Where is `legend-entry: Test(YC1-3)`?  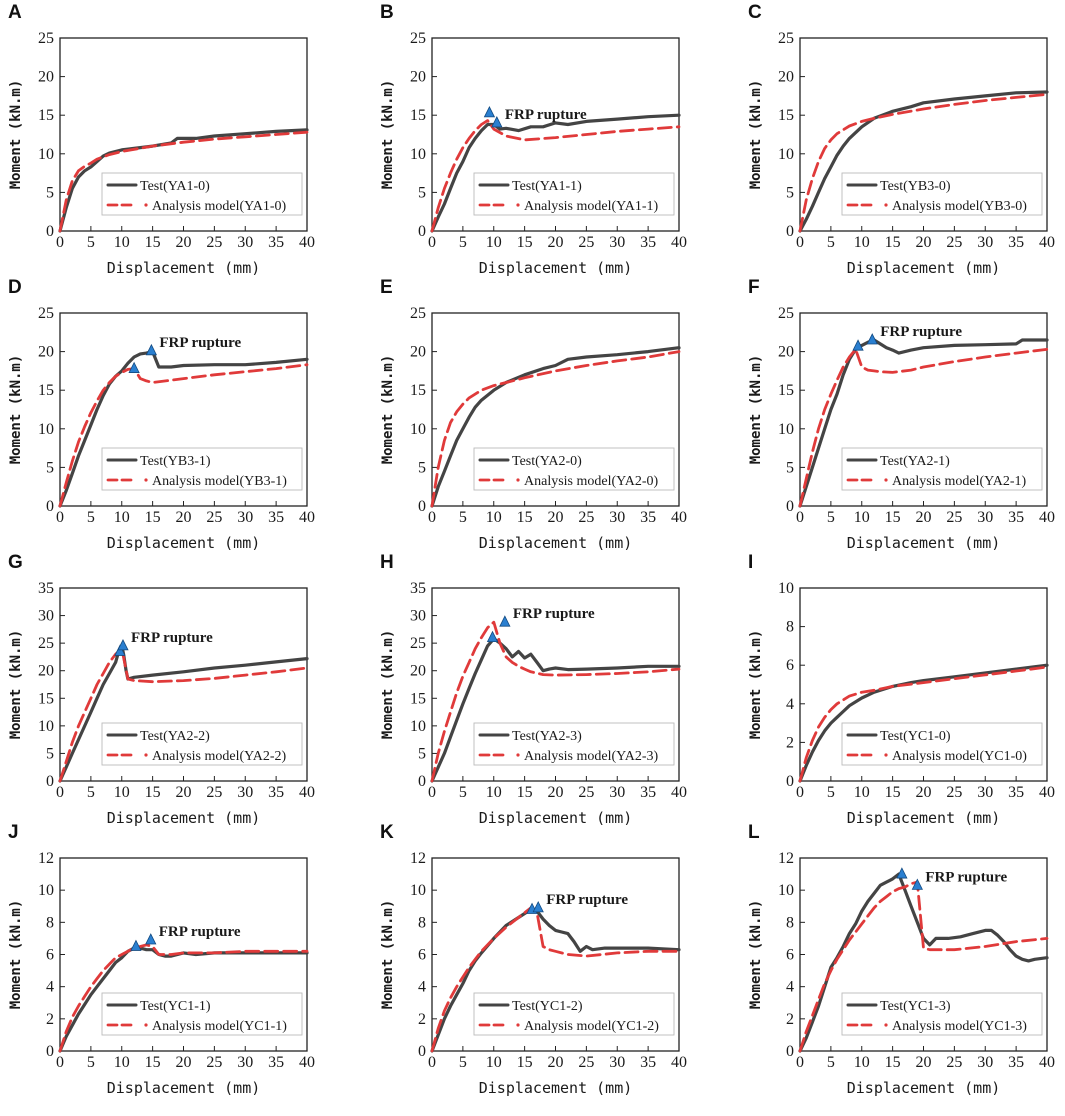
legend-entry: Test(YC1-3) is located at coordinates (915, 1006).